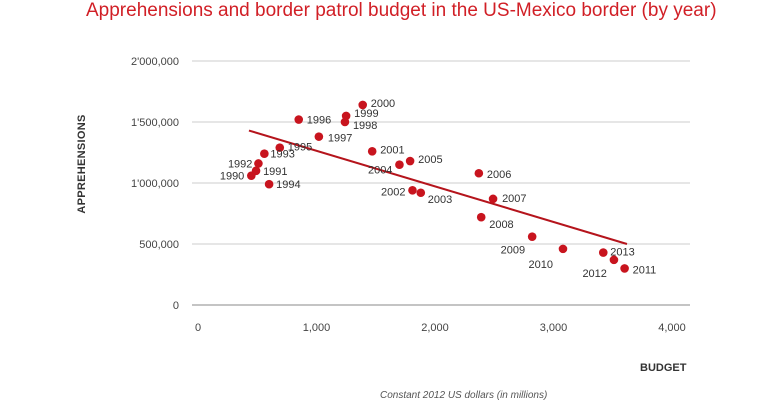 The width and height of the screenshot is (775, 406). Describe the element at coordinates (380, 171) in the screenshot. I see `point-label-2004: 2004` at that location.